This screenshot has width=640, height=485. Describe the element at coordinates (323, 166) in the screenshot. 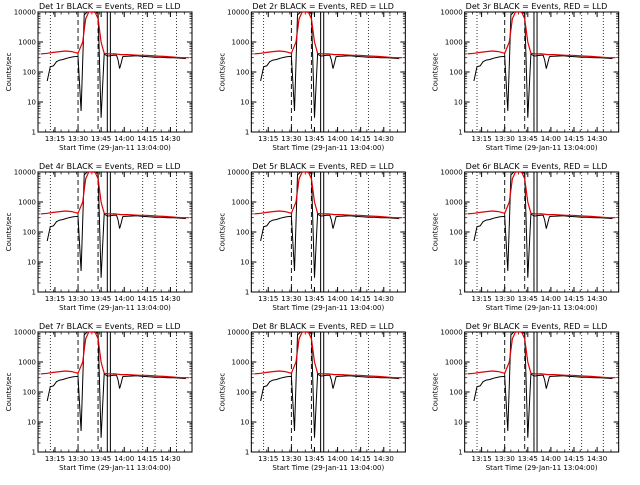

I see `chart-title: Det 5r BLACK = Events, RED = LLD` at that location.